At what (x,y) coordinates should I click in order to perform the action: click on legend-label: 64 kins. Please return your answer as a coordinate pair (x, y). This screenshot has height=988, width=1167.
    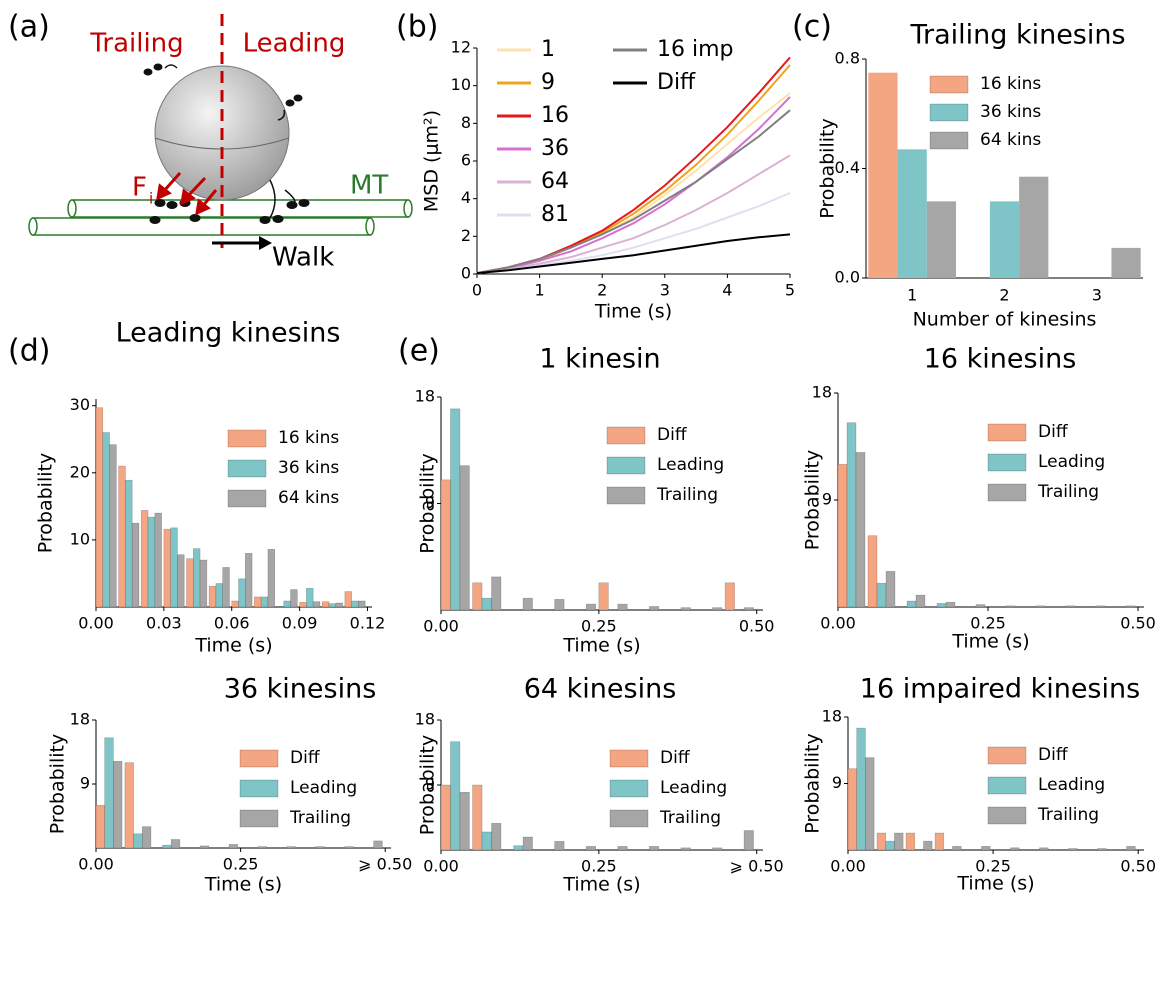
    Looking at the image, I should click on (1010, 140).